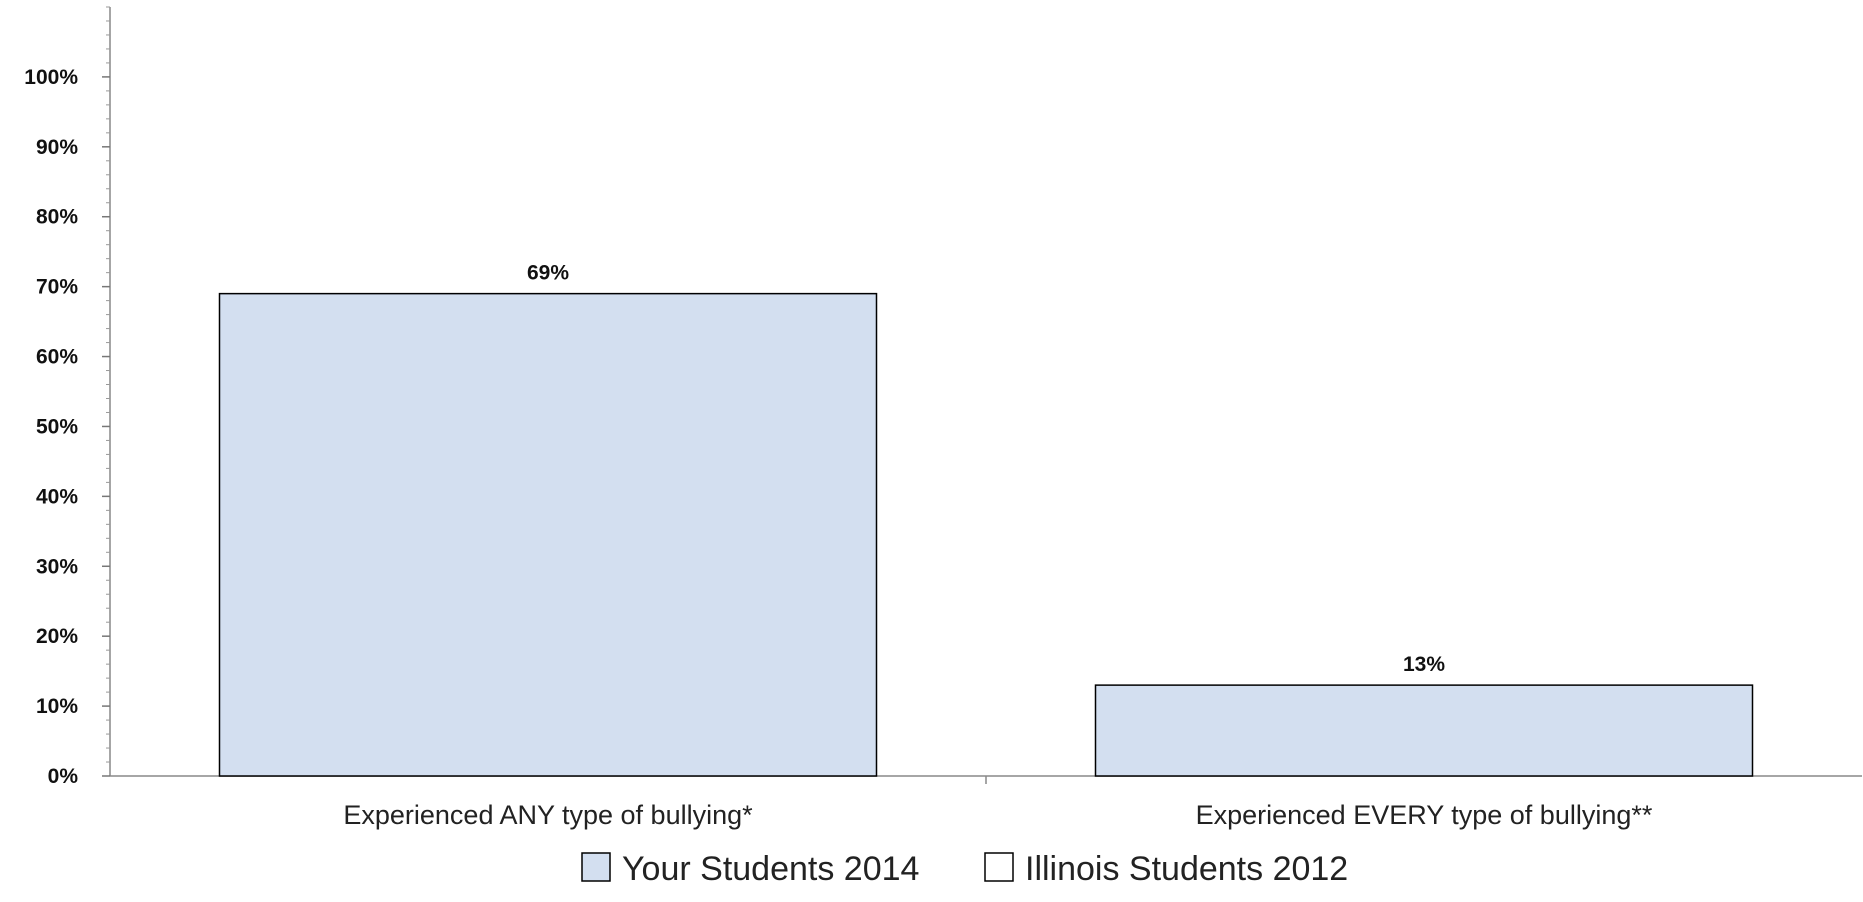 The height and width of the screenshot is (902, 1863). Describe the element at coordinates (1186, 869) in the screenshot. I see `legend-label: Illinois Students 2012` at that location.